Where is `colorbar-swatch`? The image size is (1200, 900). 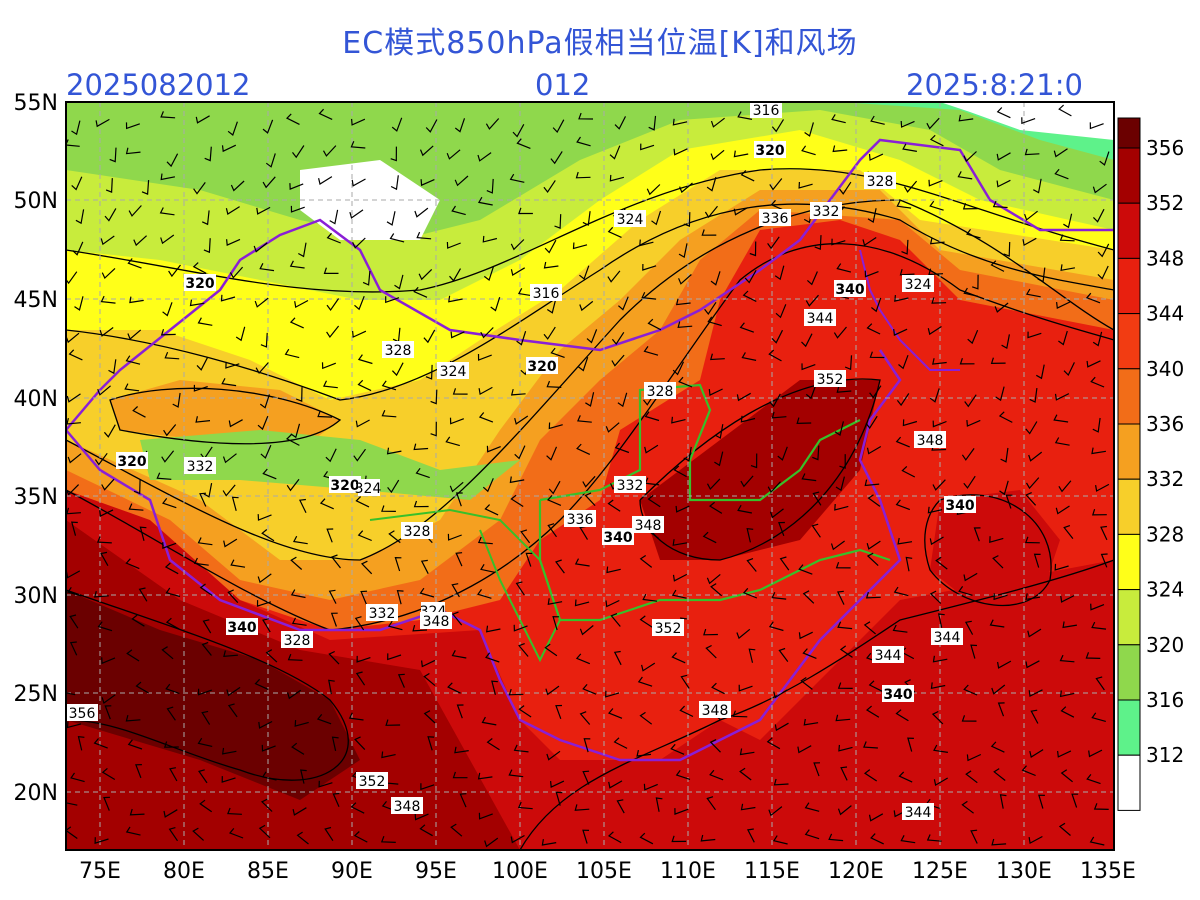
colorbar-swatch is located at coordinates (1129, 672).